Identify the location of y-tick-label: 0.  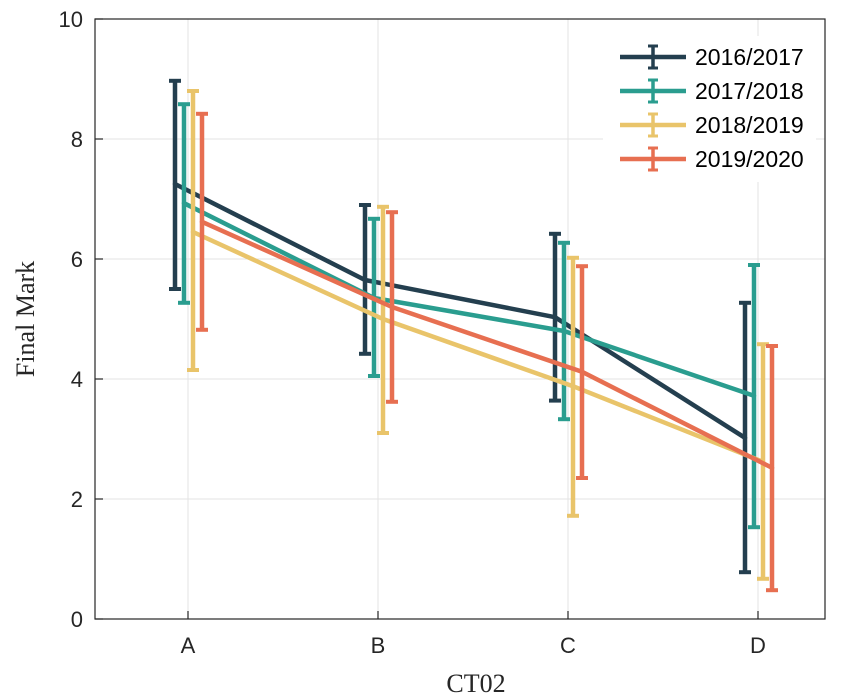
(77, 619).